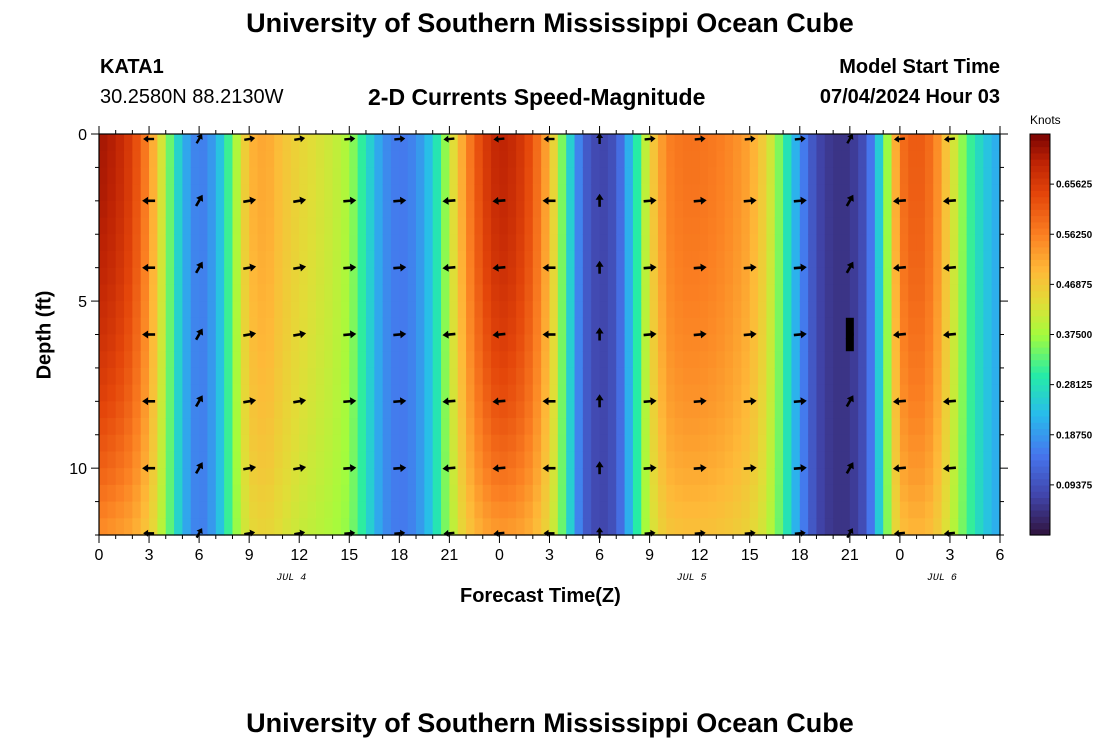 The height and width of the screenshot is (750, 1100). What do you see at coordinates (850, 555) in the screenshot?
I see `x-tick-label: 21` at bounding box center [850, 555].